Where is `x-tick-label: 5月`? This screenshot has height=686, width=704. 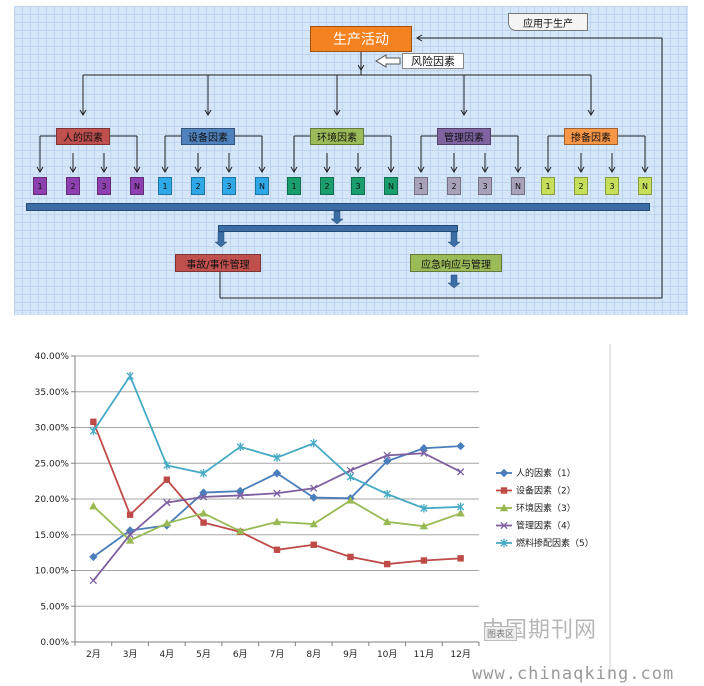
x-tick-label: 5月 is located at coordinates (203, 654).